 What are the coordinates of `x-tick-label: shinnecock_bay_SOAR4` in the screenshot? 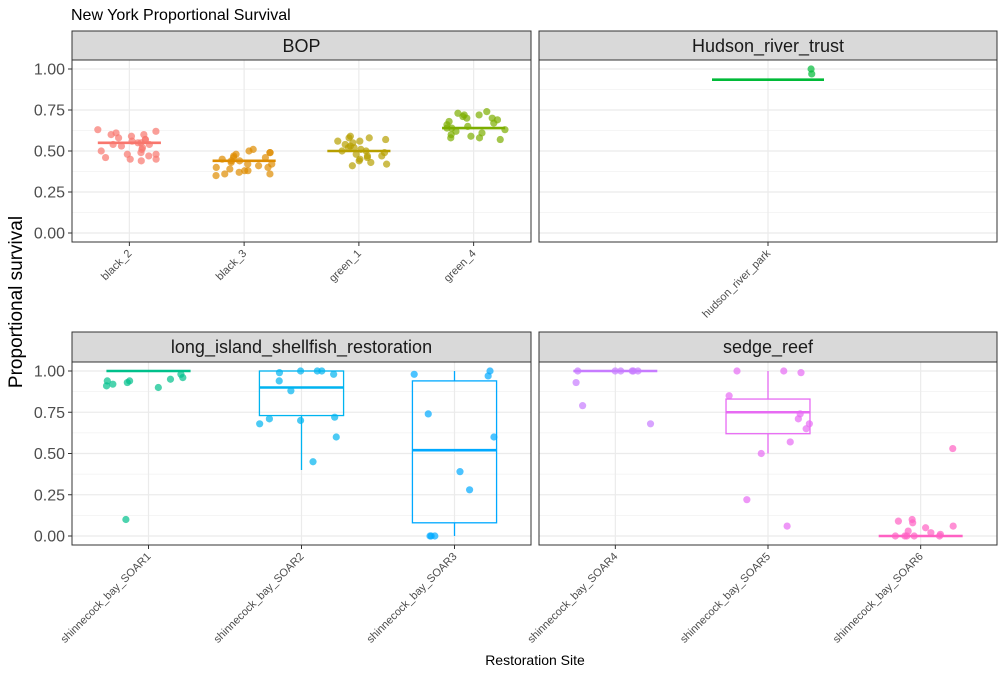 It's located at (572, 598).